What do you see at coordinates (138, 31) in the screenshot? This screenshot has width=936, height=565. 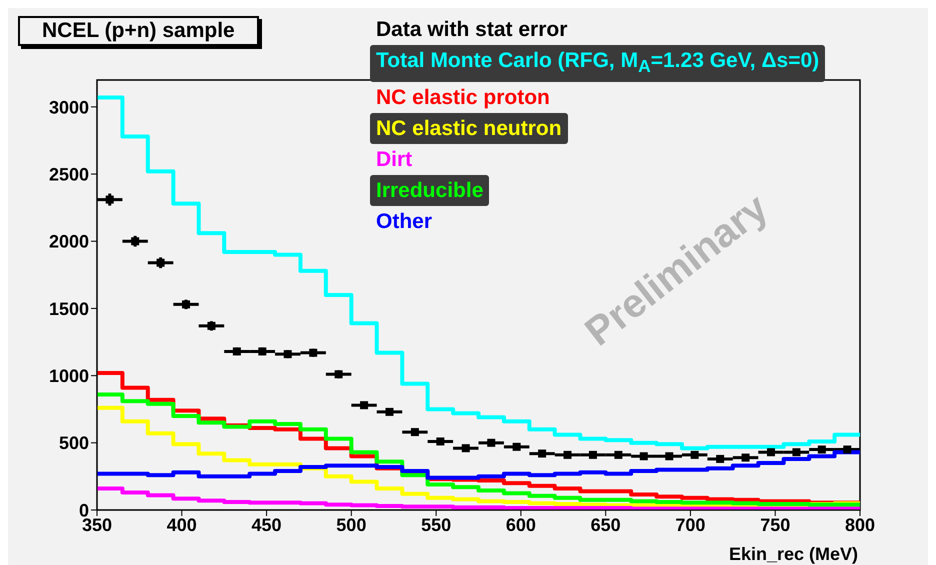 I see `chart-title: NCEL (p+n) sample` at bounding box center [138, 31].